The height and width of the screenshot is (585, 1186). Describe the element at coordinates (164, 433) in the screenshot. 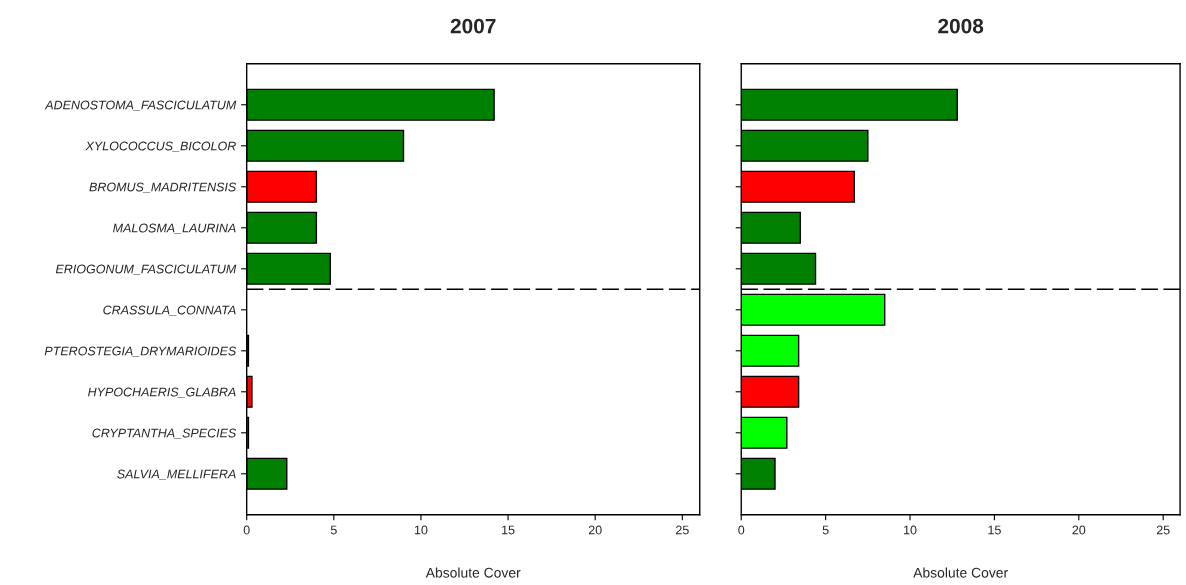

I see `y-tick-label: CRYPTANTHA_SPECIES` at that location.